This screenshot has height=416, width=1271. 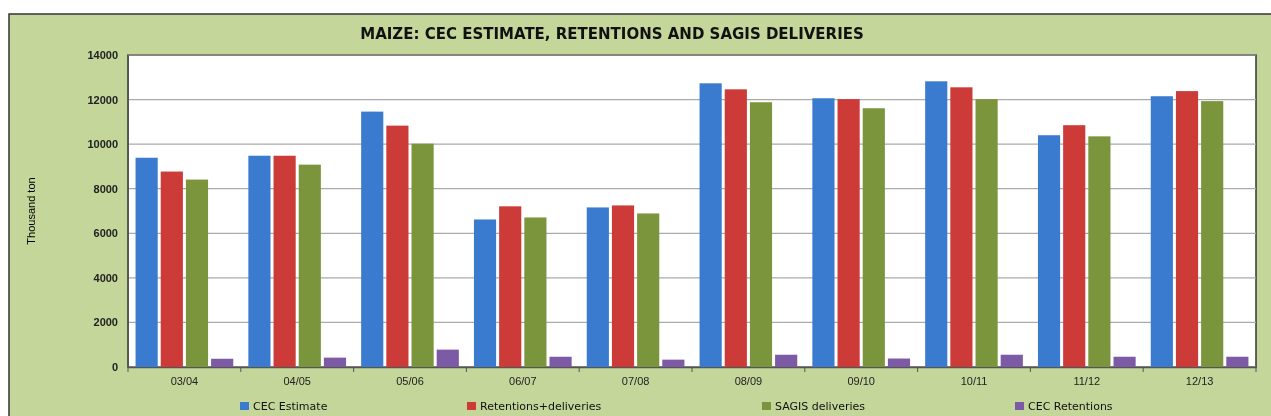 I want to click on y-tick-label: 10000, so click(x=102, y=144).